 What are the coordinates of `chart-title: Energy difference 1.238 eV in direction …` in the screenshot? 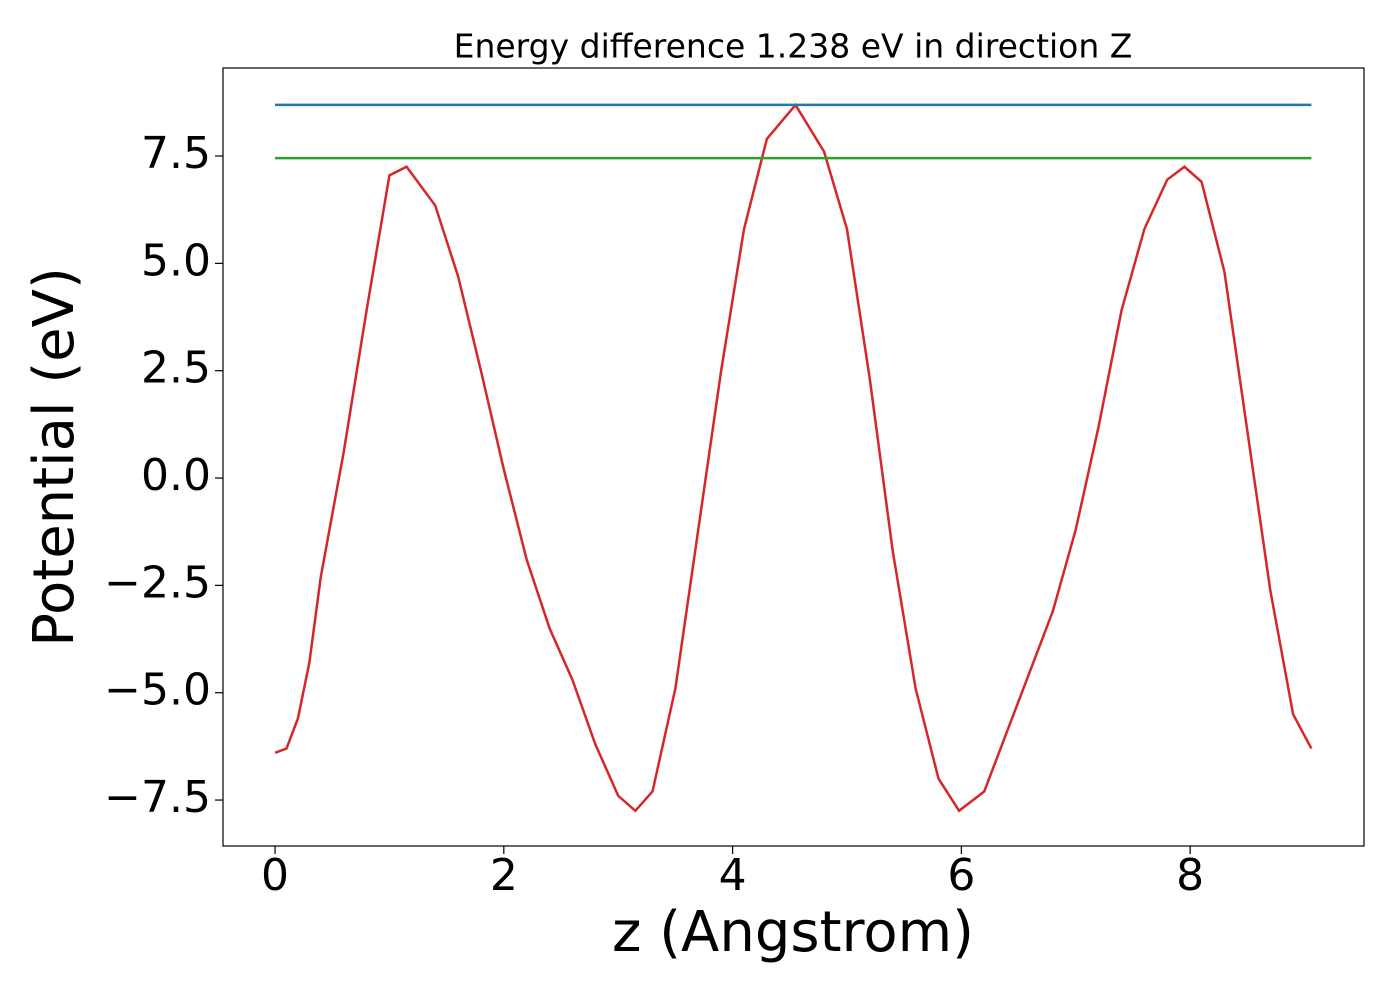 It's located at (793, 46).